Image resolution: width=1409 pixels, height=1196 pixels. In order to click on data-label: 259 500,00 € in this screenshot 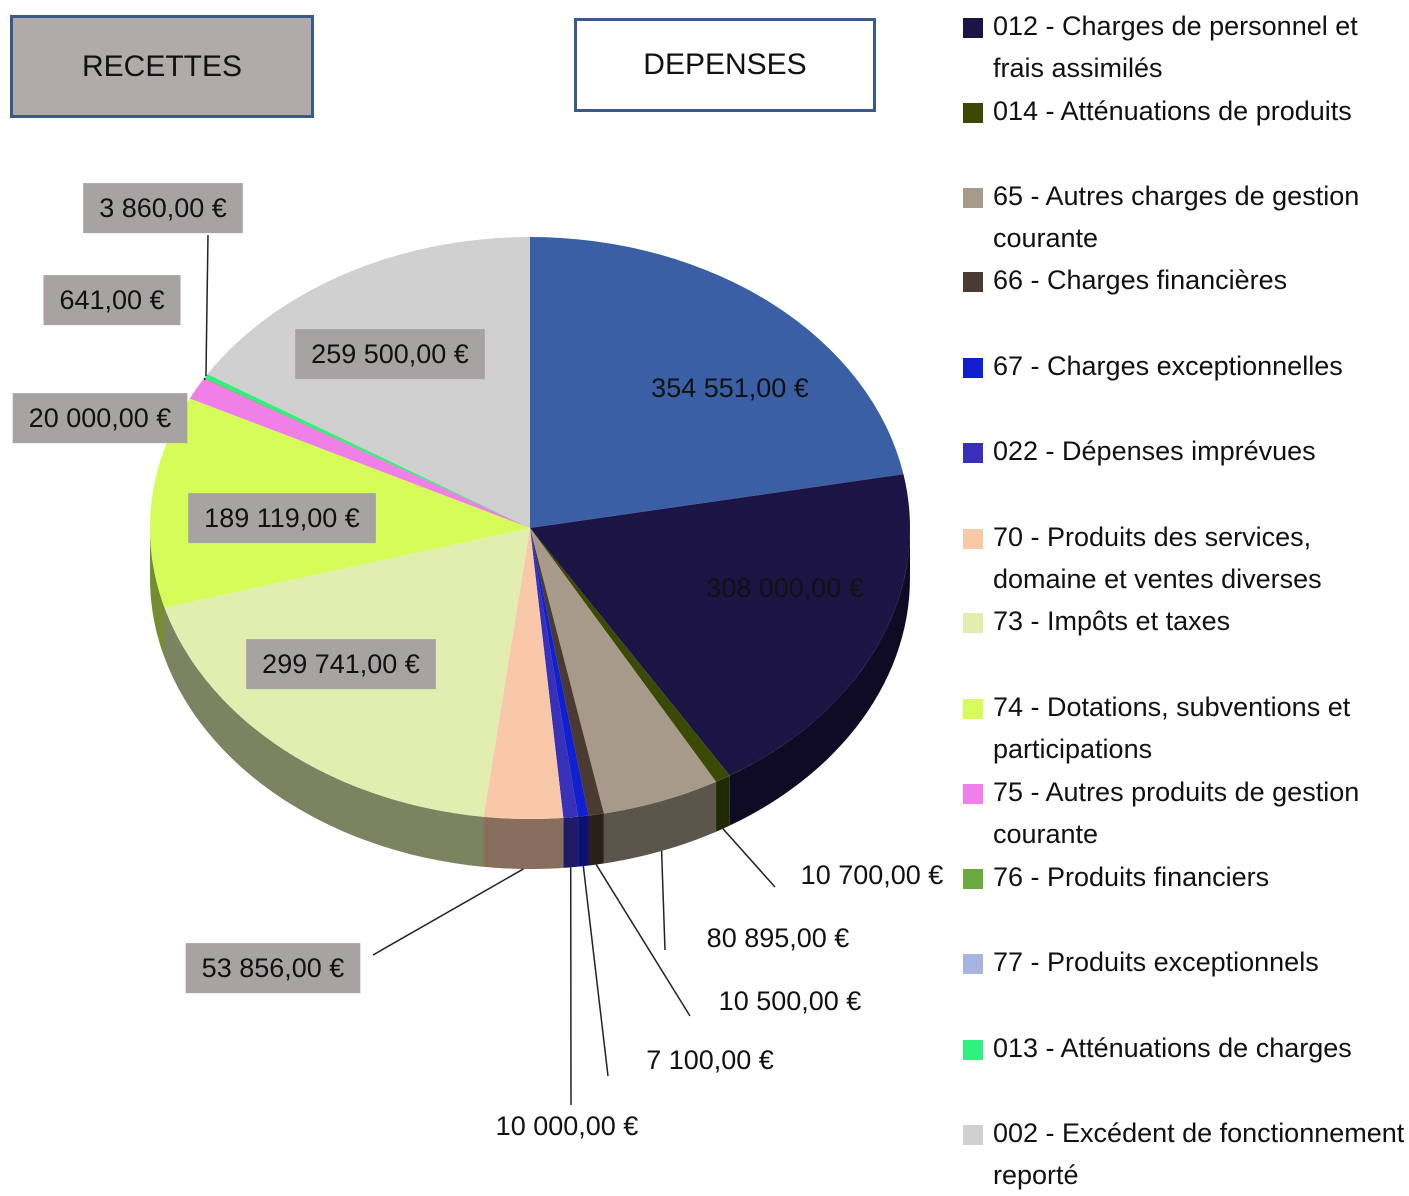, I will do `click(390, 354)`.